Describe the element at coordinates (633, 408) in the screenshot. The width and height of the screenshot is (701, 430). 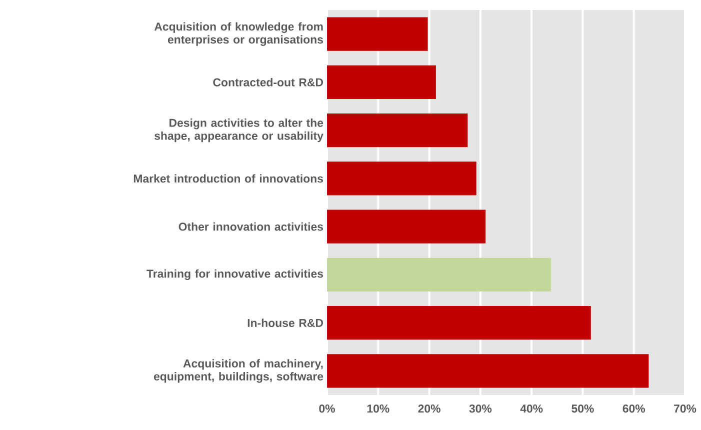
I see `x-tick-label: 60%` at that location.